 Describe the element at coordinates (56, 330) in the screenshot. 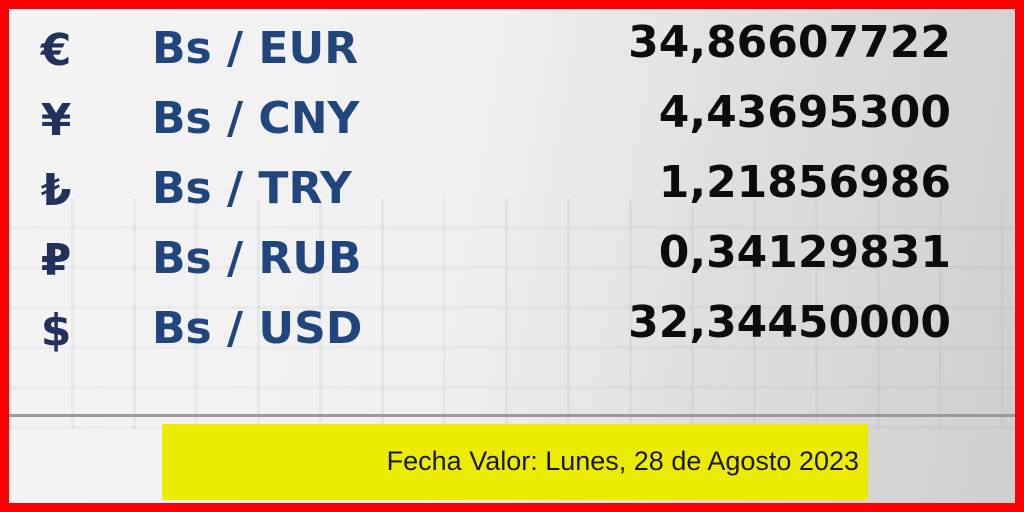

I see `dollar-icon: $` at that location.